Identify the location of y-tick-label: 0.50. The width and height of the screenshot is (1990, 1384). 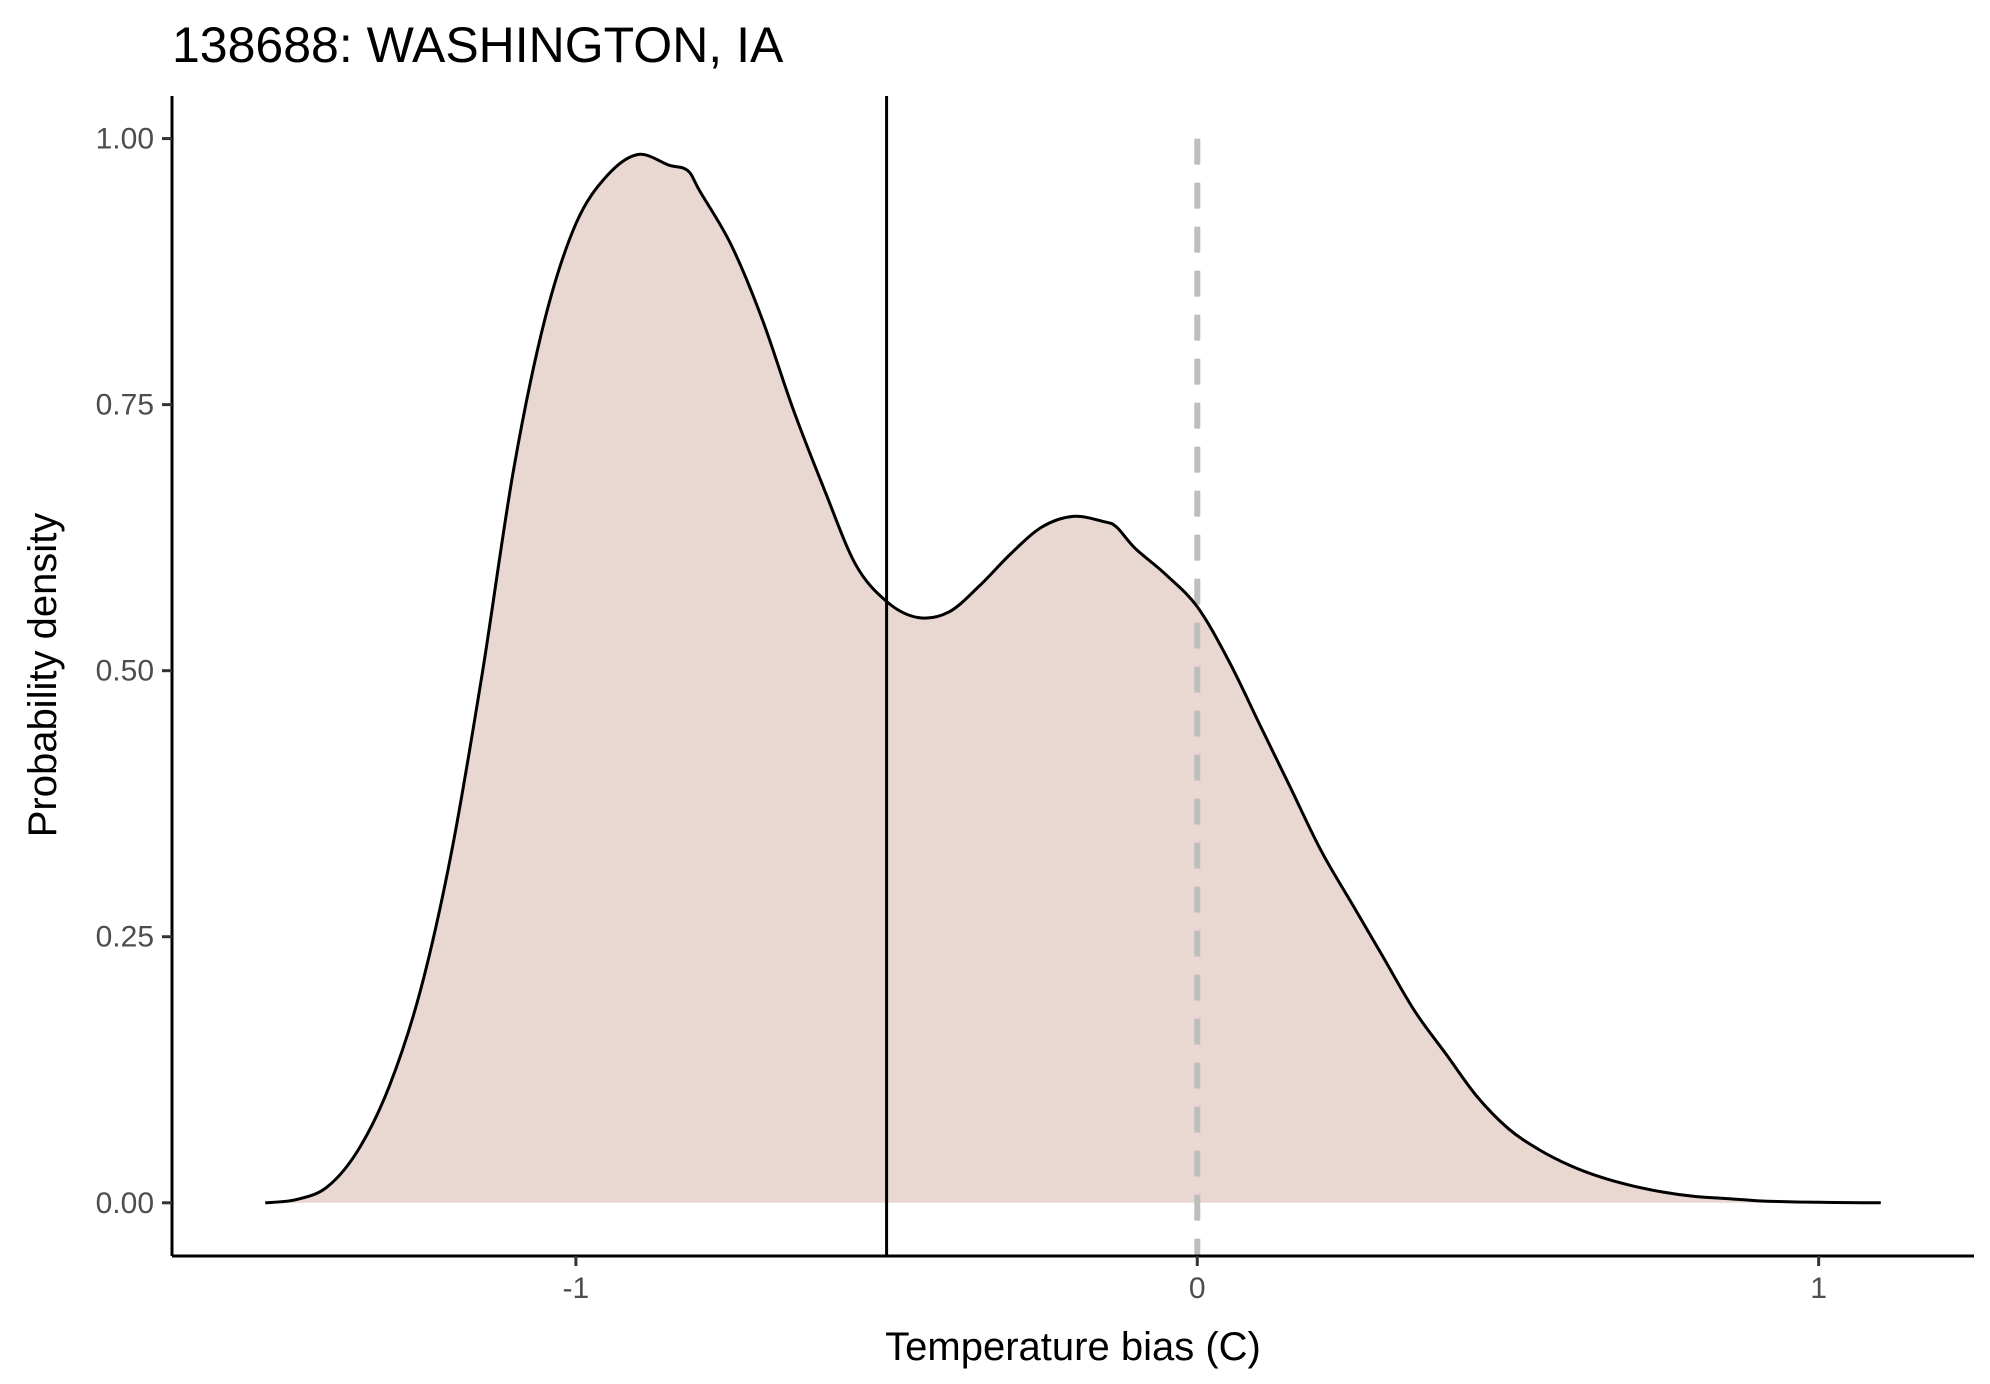
(125, 671).